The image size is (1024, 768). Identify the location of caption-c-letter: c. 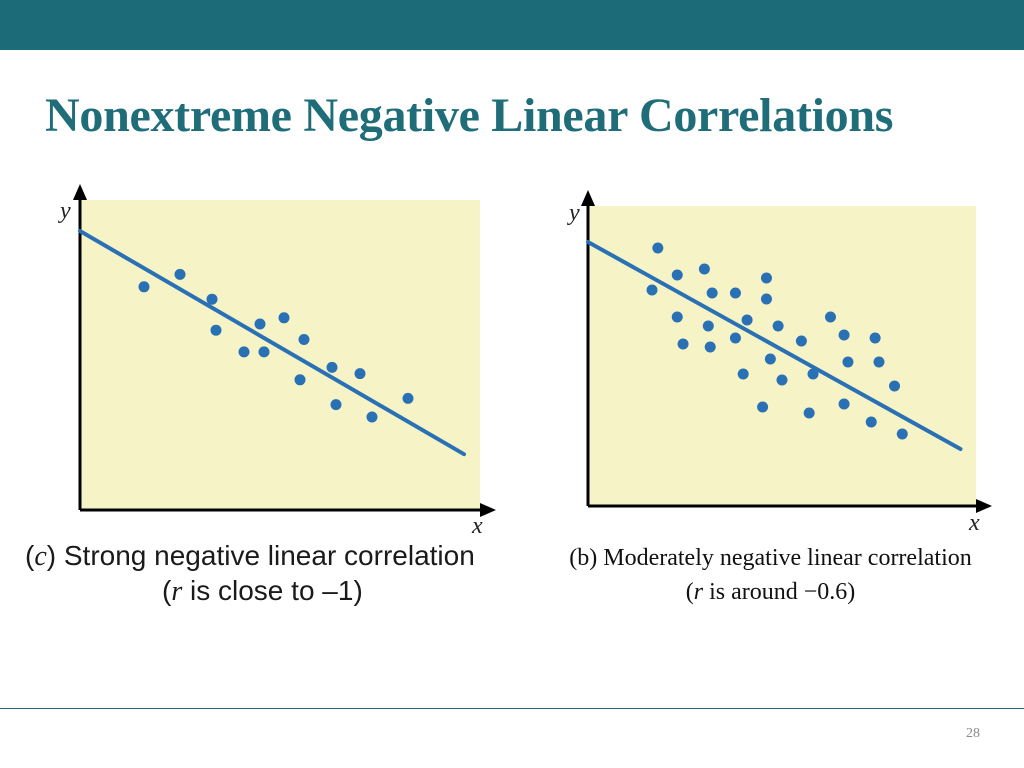
(40, 556).